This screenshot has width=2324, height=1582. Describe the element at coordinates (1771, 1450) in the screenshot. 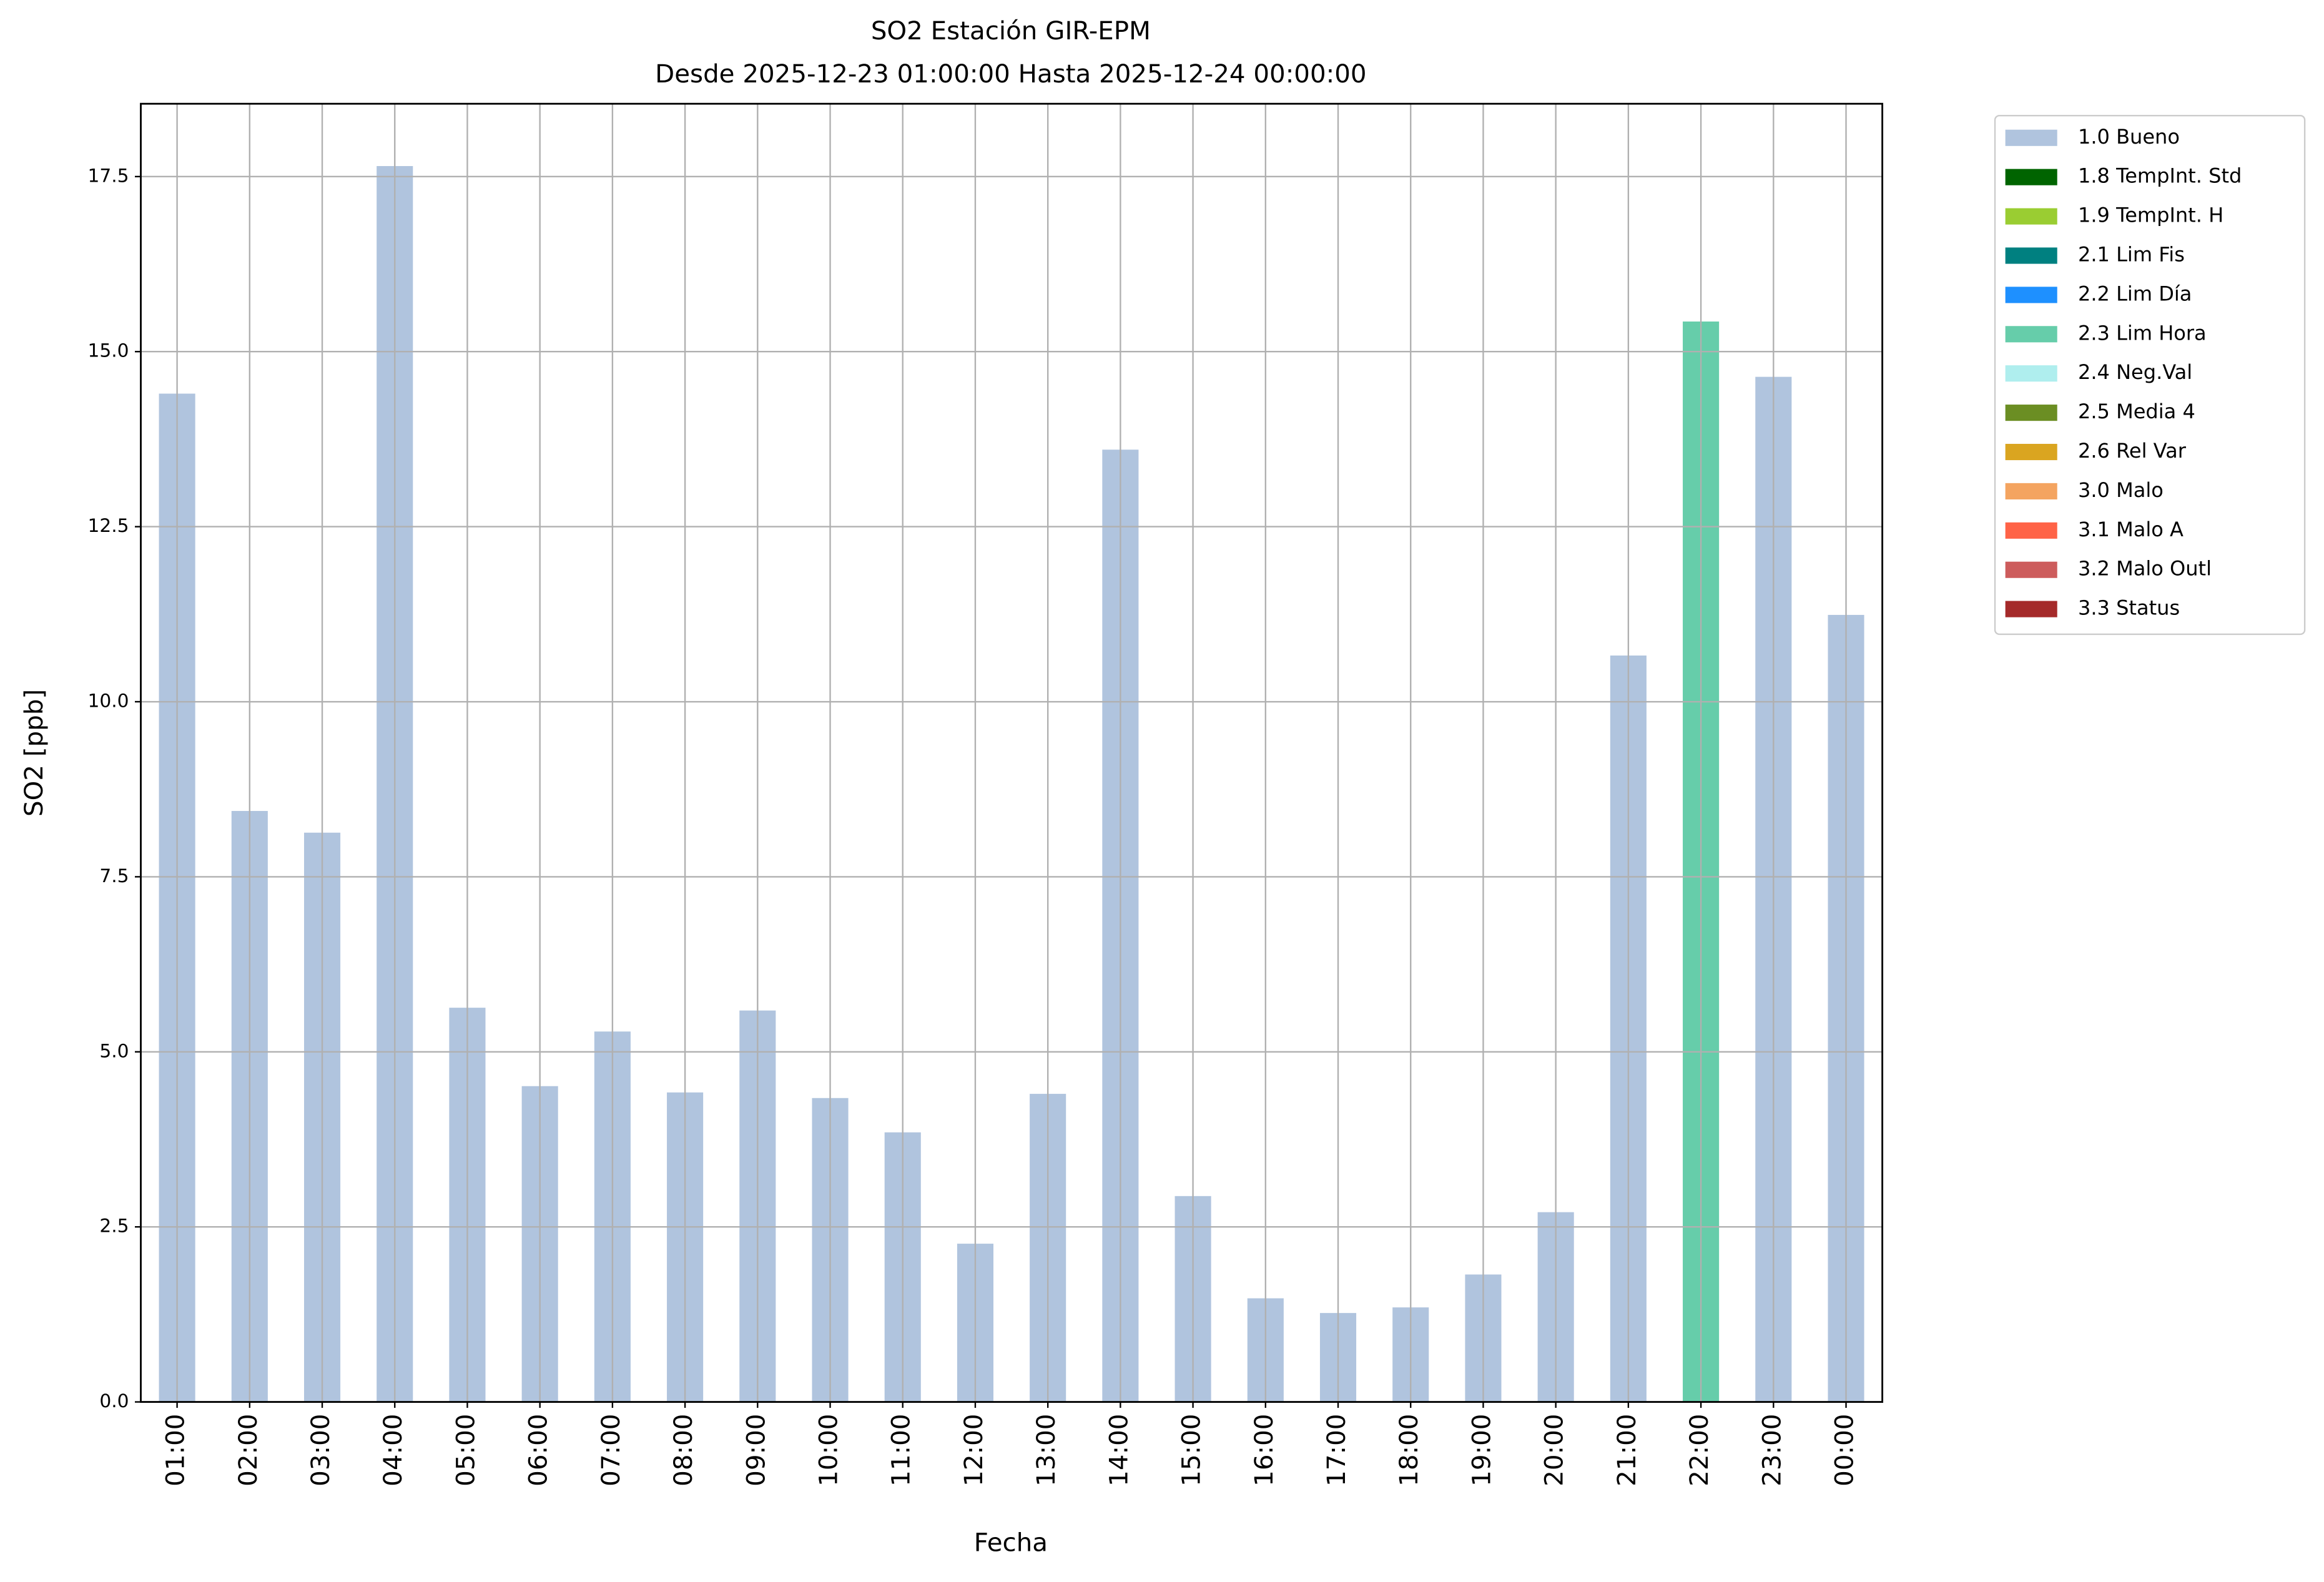

I see `x-tick-label: 23:00` at that location.